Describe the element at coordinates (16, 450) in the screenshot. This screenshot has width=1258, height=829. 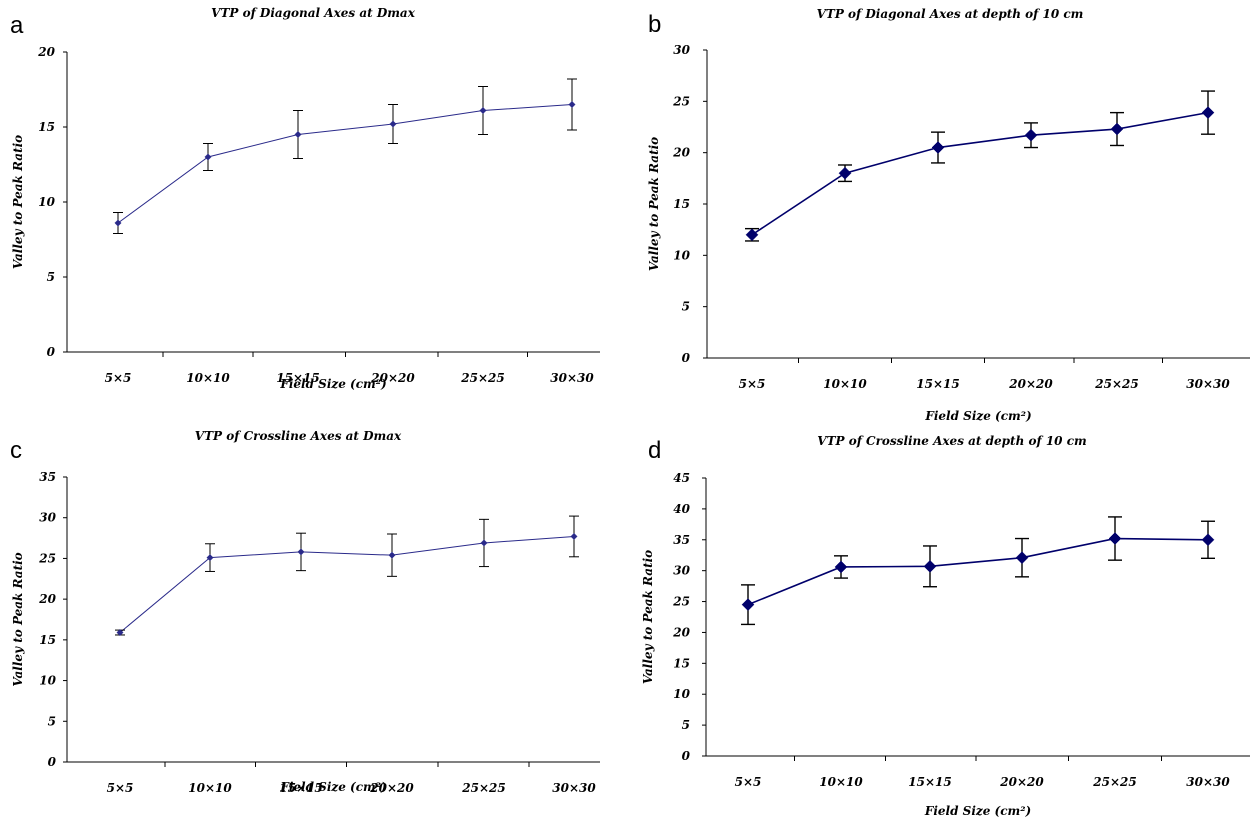
I see `panel-letter: c` at that location.